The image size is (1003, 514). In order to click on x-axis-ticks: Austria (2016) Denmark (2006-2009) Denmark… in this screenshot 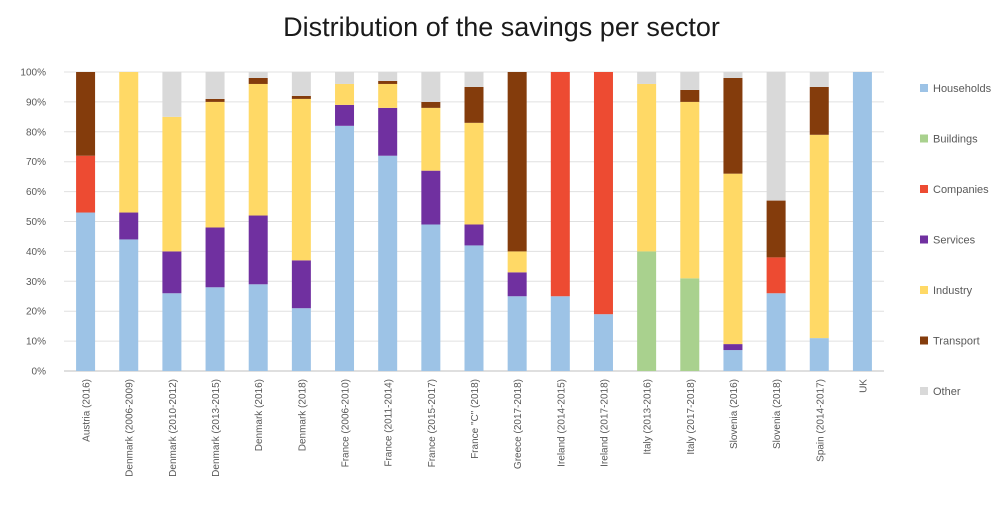, I will do `click(476, 428)`.